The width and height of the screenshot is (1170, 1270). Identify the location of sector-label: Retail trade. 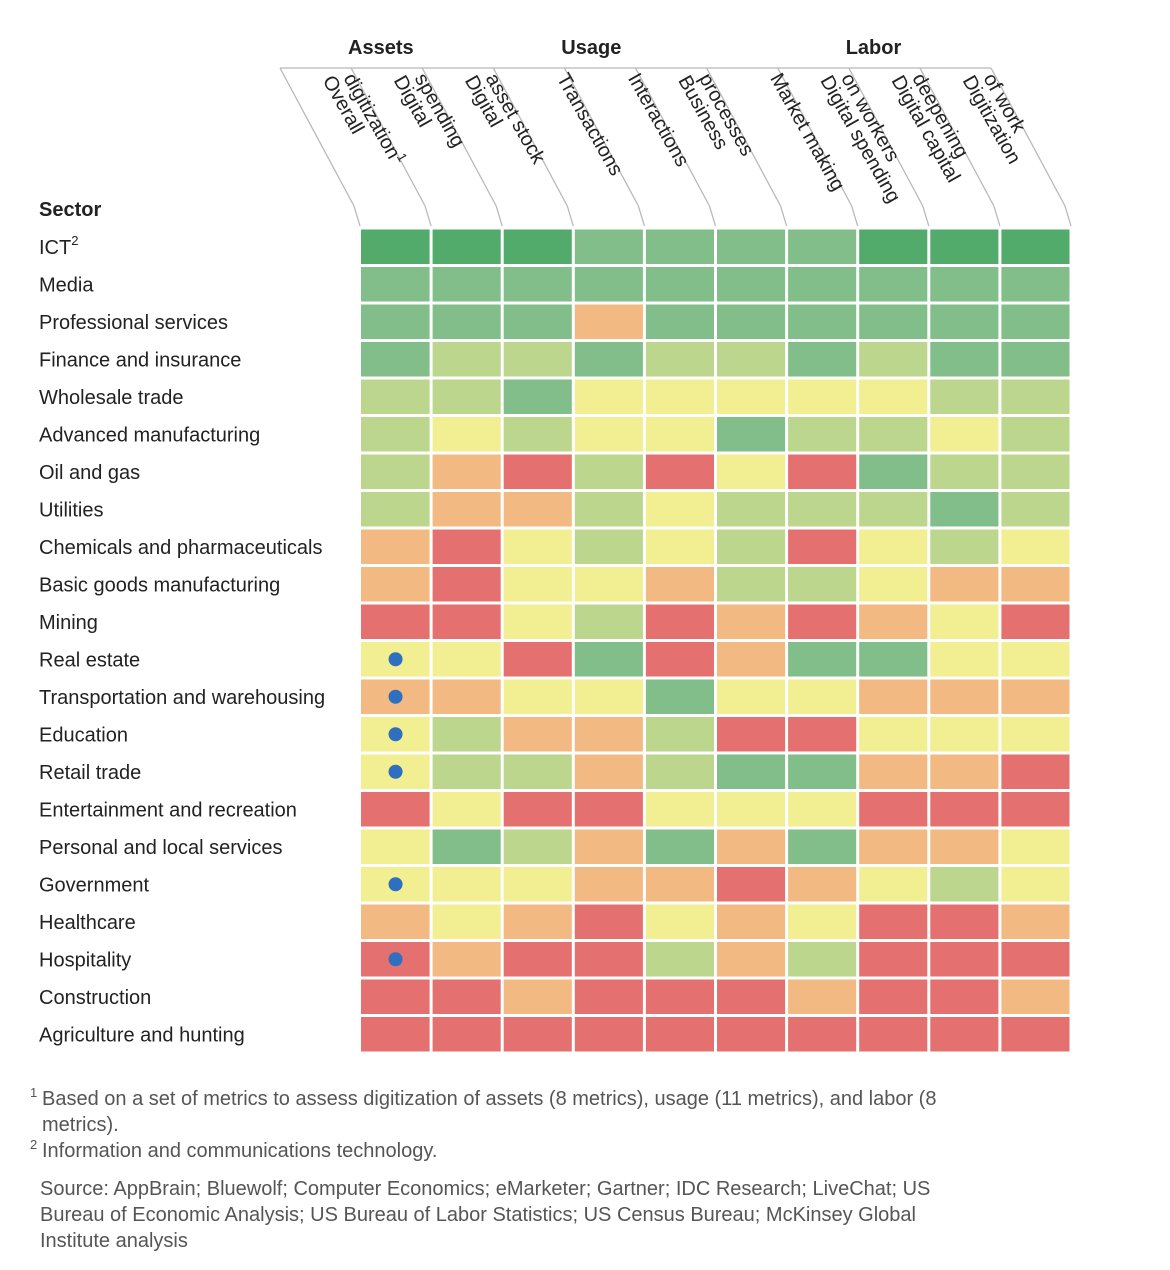
(90, 773).